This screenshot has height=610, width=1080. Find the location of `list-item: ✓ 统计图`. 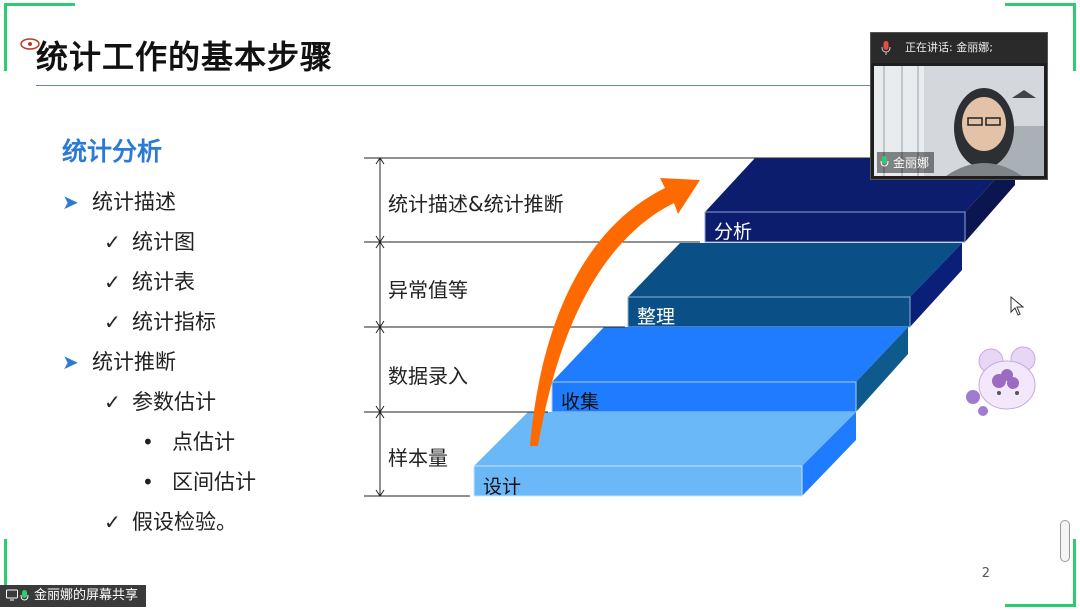

list-item: ✓ 统计图 is located at coordinates (159, 242).